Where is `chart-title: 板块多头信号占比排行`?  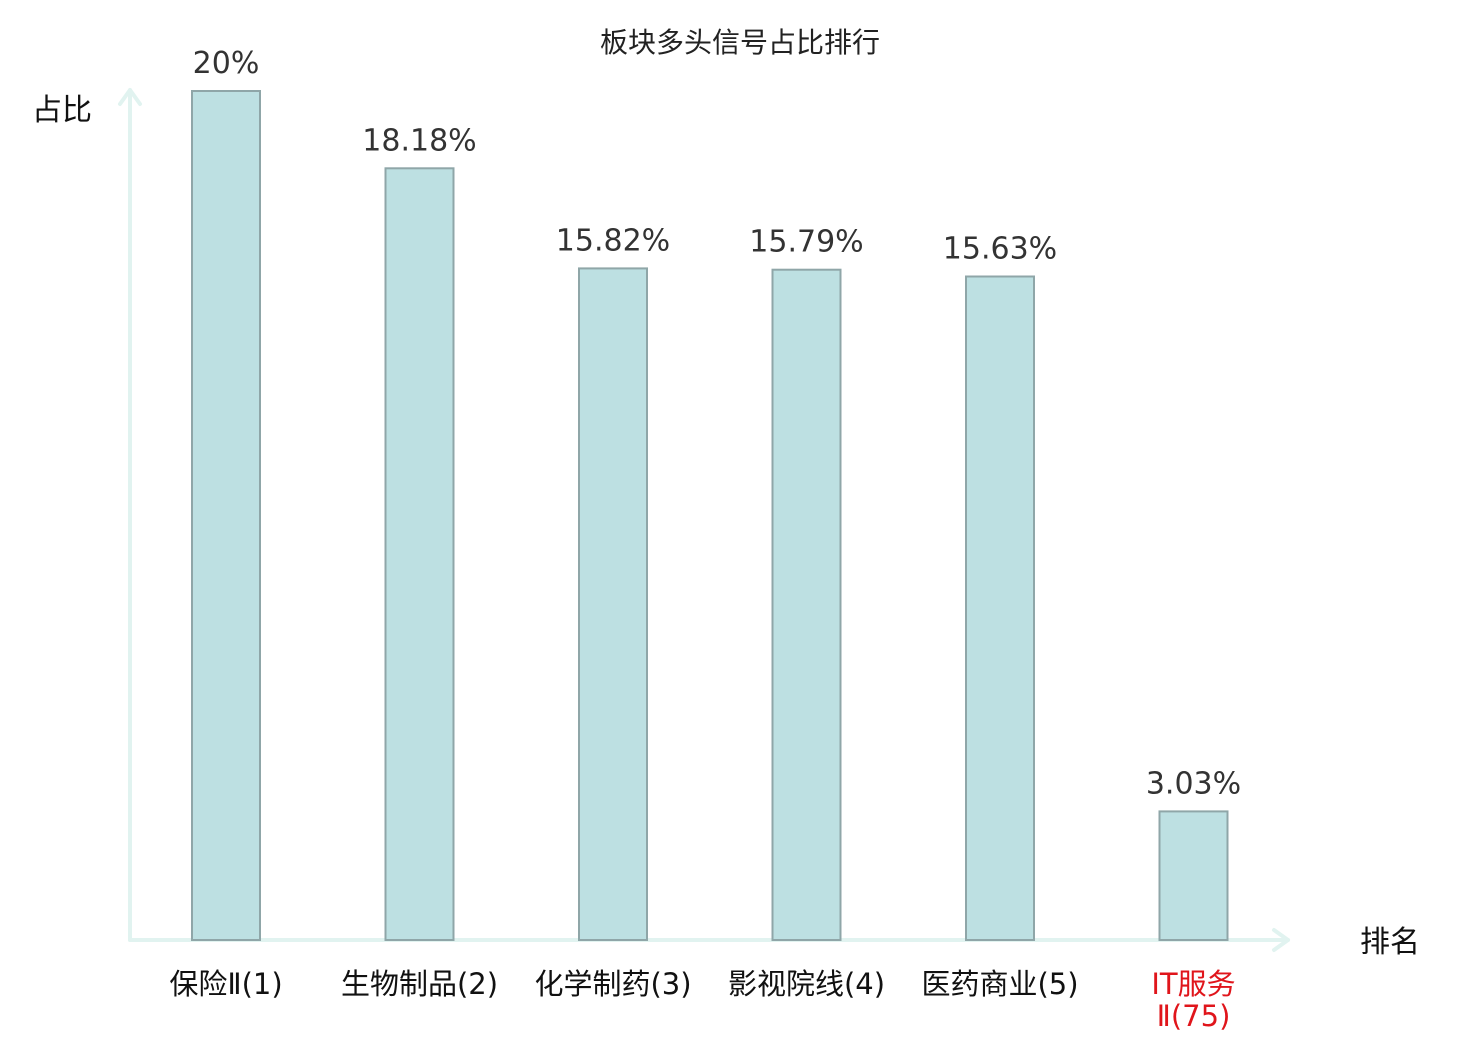
chart-title: 板块多头信号占比排行 is located at coordinates (740, 42).